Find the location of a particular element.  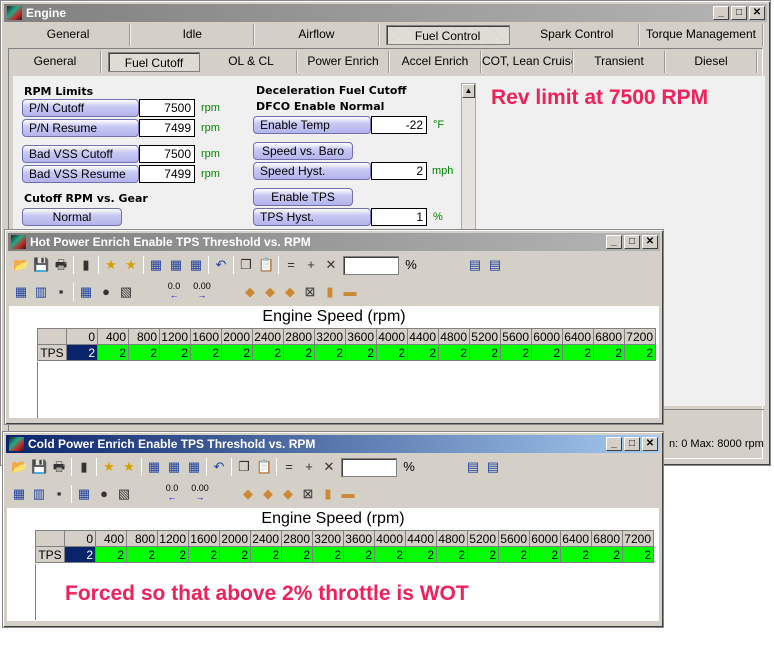

subtab-diesel: Diesel is located at coordinates (712, 62).